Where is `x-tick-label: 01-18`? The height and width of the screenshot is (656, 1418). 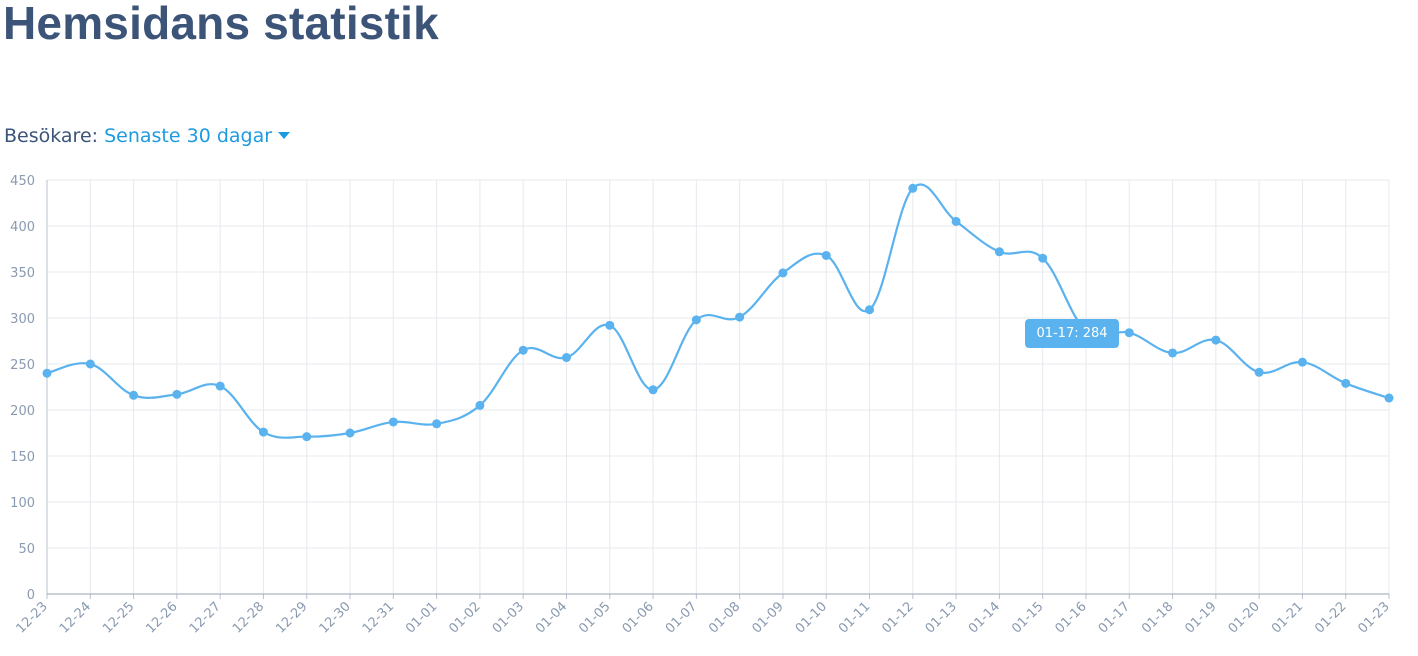
x-tick-label: 01-18 is located at coordinates (1157, 617).